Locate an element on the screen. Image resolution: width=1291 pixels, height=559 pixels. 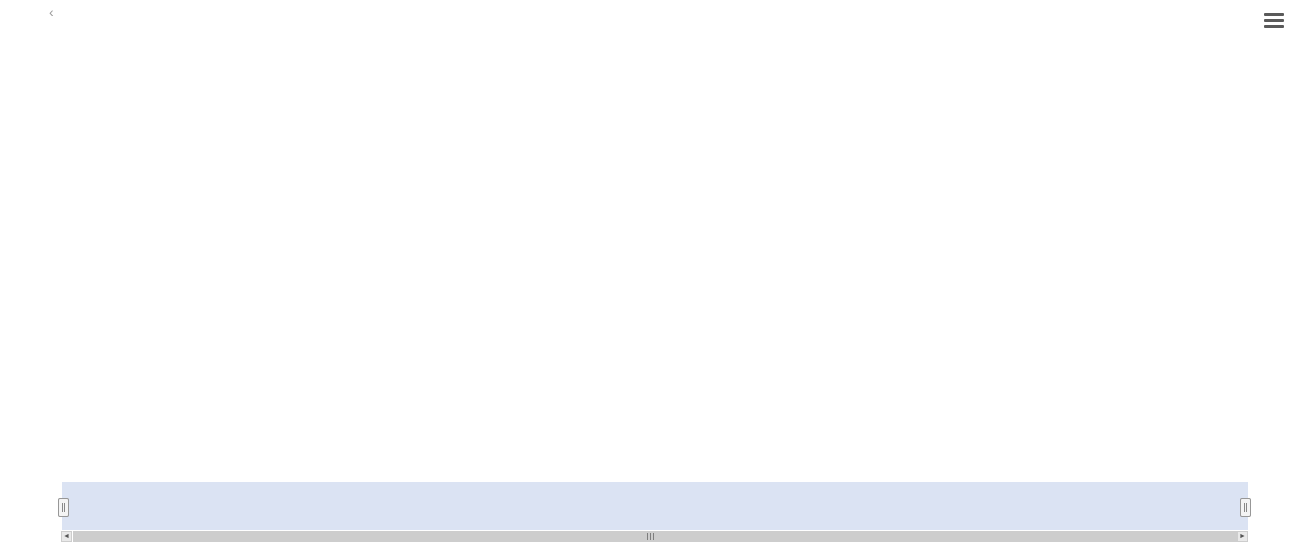
date-range is located at coordinates (1239, 66).